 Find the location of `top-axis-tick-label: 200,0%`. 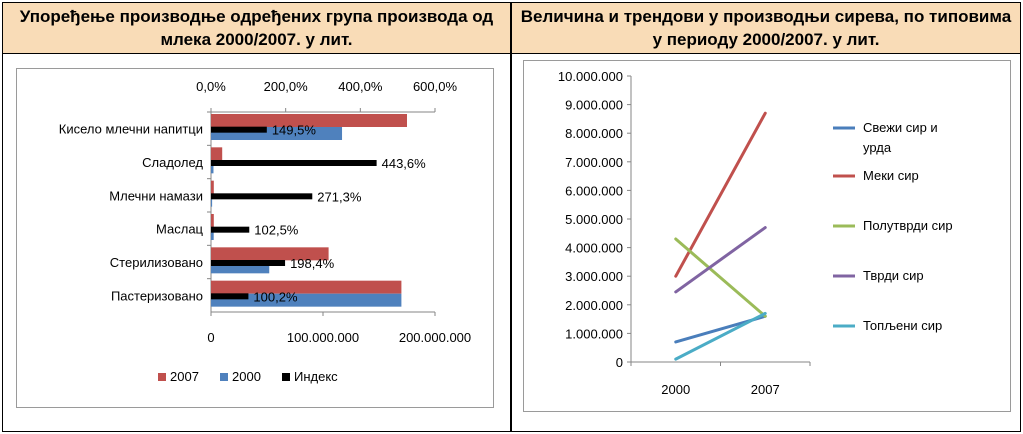

top-axis-tick-label: 200,0% is located at coordinates (286, 86).